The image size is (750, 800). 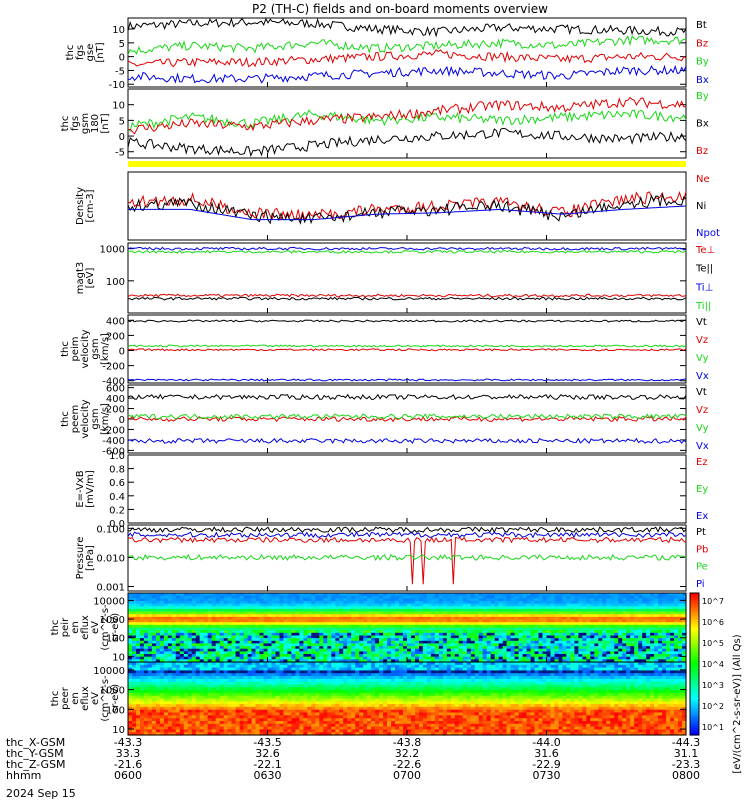 What do you see at coordinates (55, 628) in the screenshot?
I see `y-axis-label: thc` at bounding box center [55, 628].